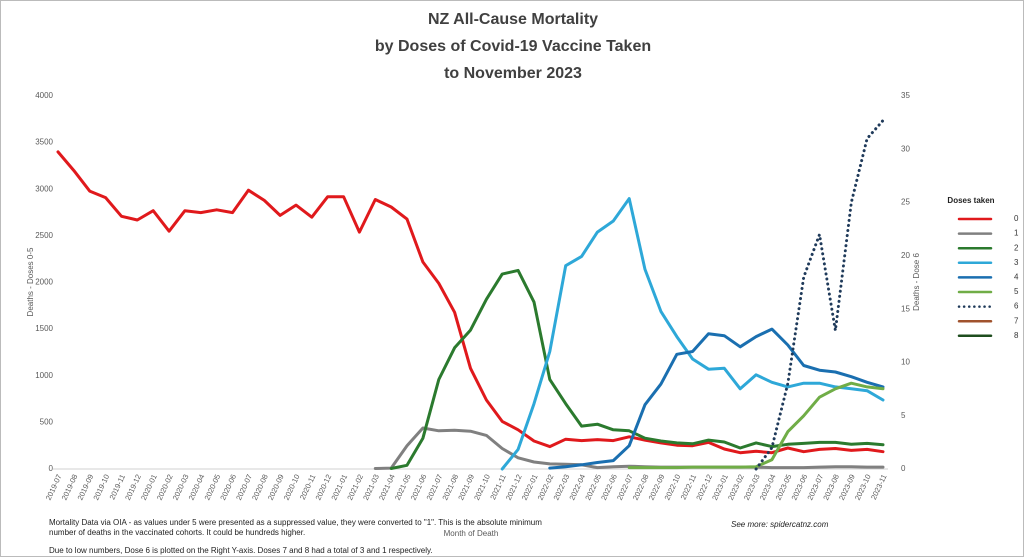 The height and width of the screenshot is (557, 1024). What do you see at coordinates (905, 95) in the screenshot?
I see `y2-tick-label: 35` at bounding box center [905, 95].